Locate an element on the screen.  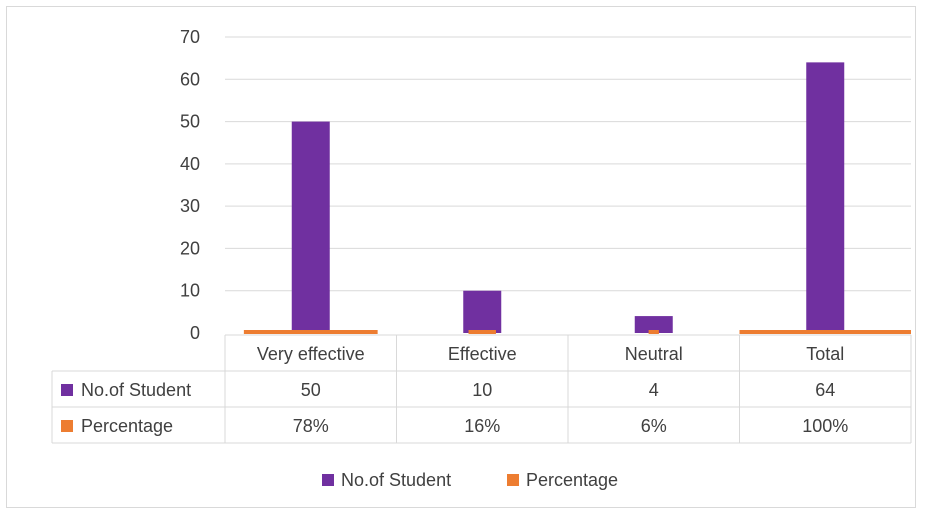
legend: No.of Student Percentage is located at coordinates (470, 480).